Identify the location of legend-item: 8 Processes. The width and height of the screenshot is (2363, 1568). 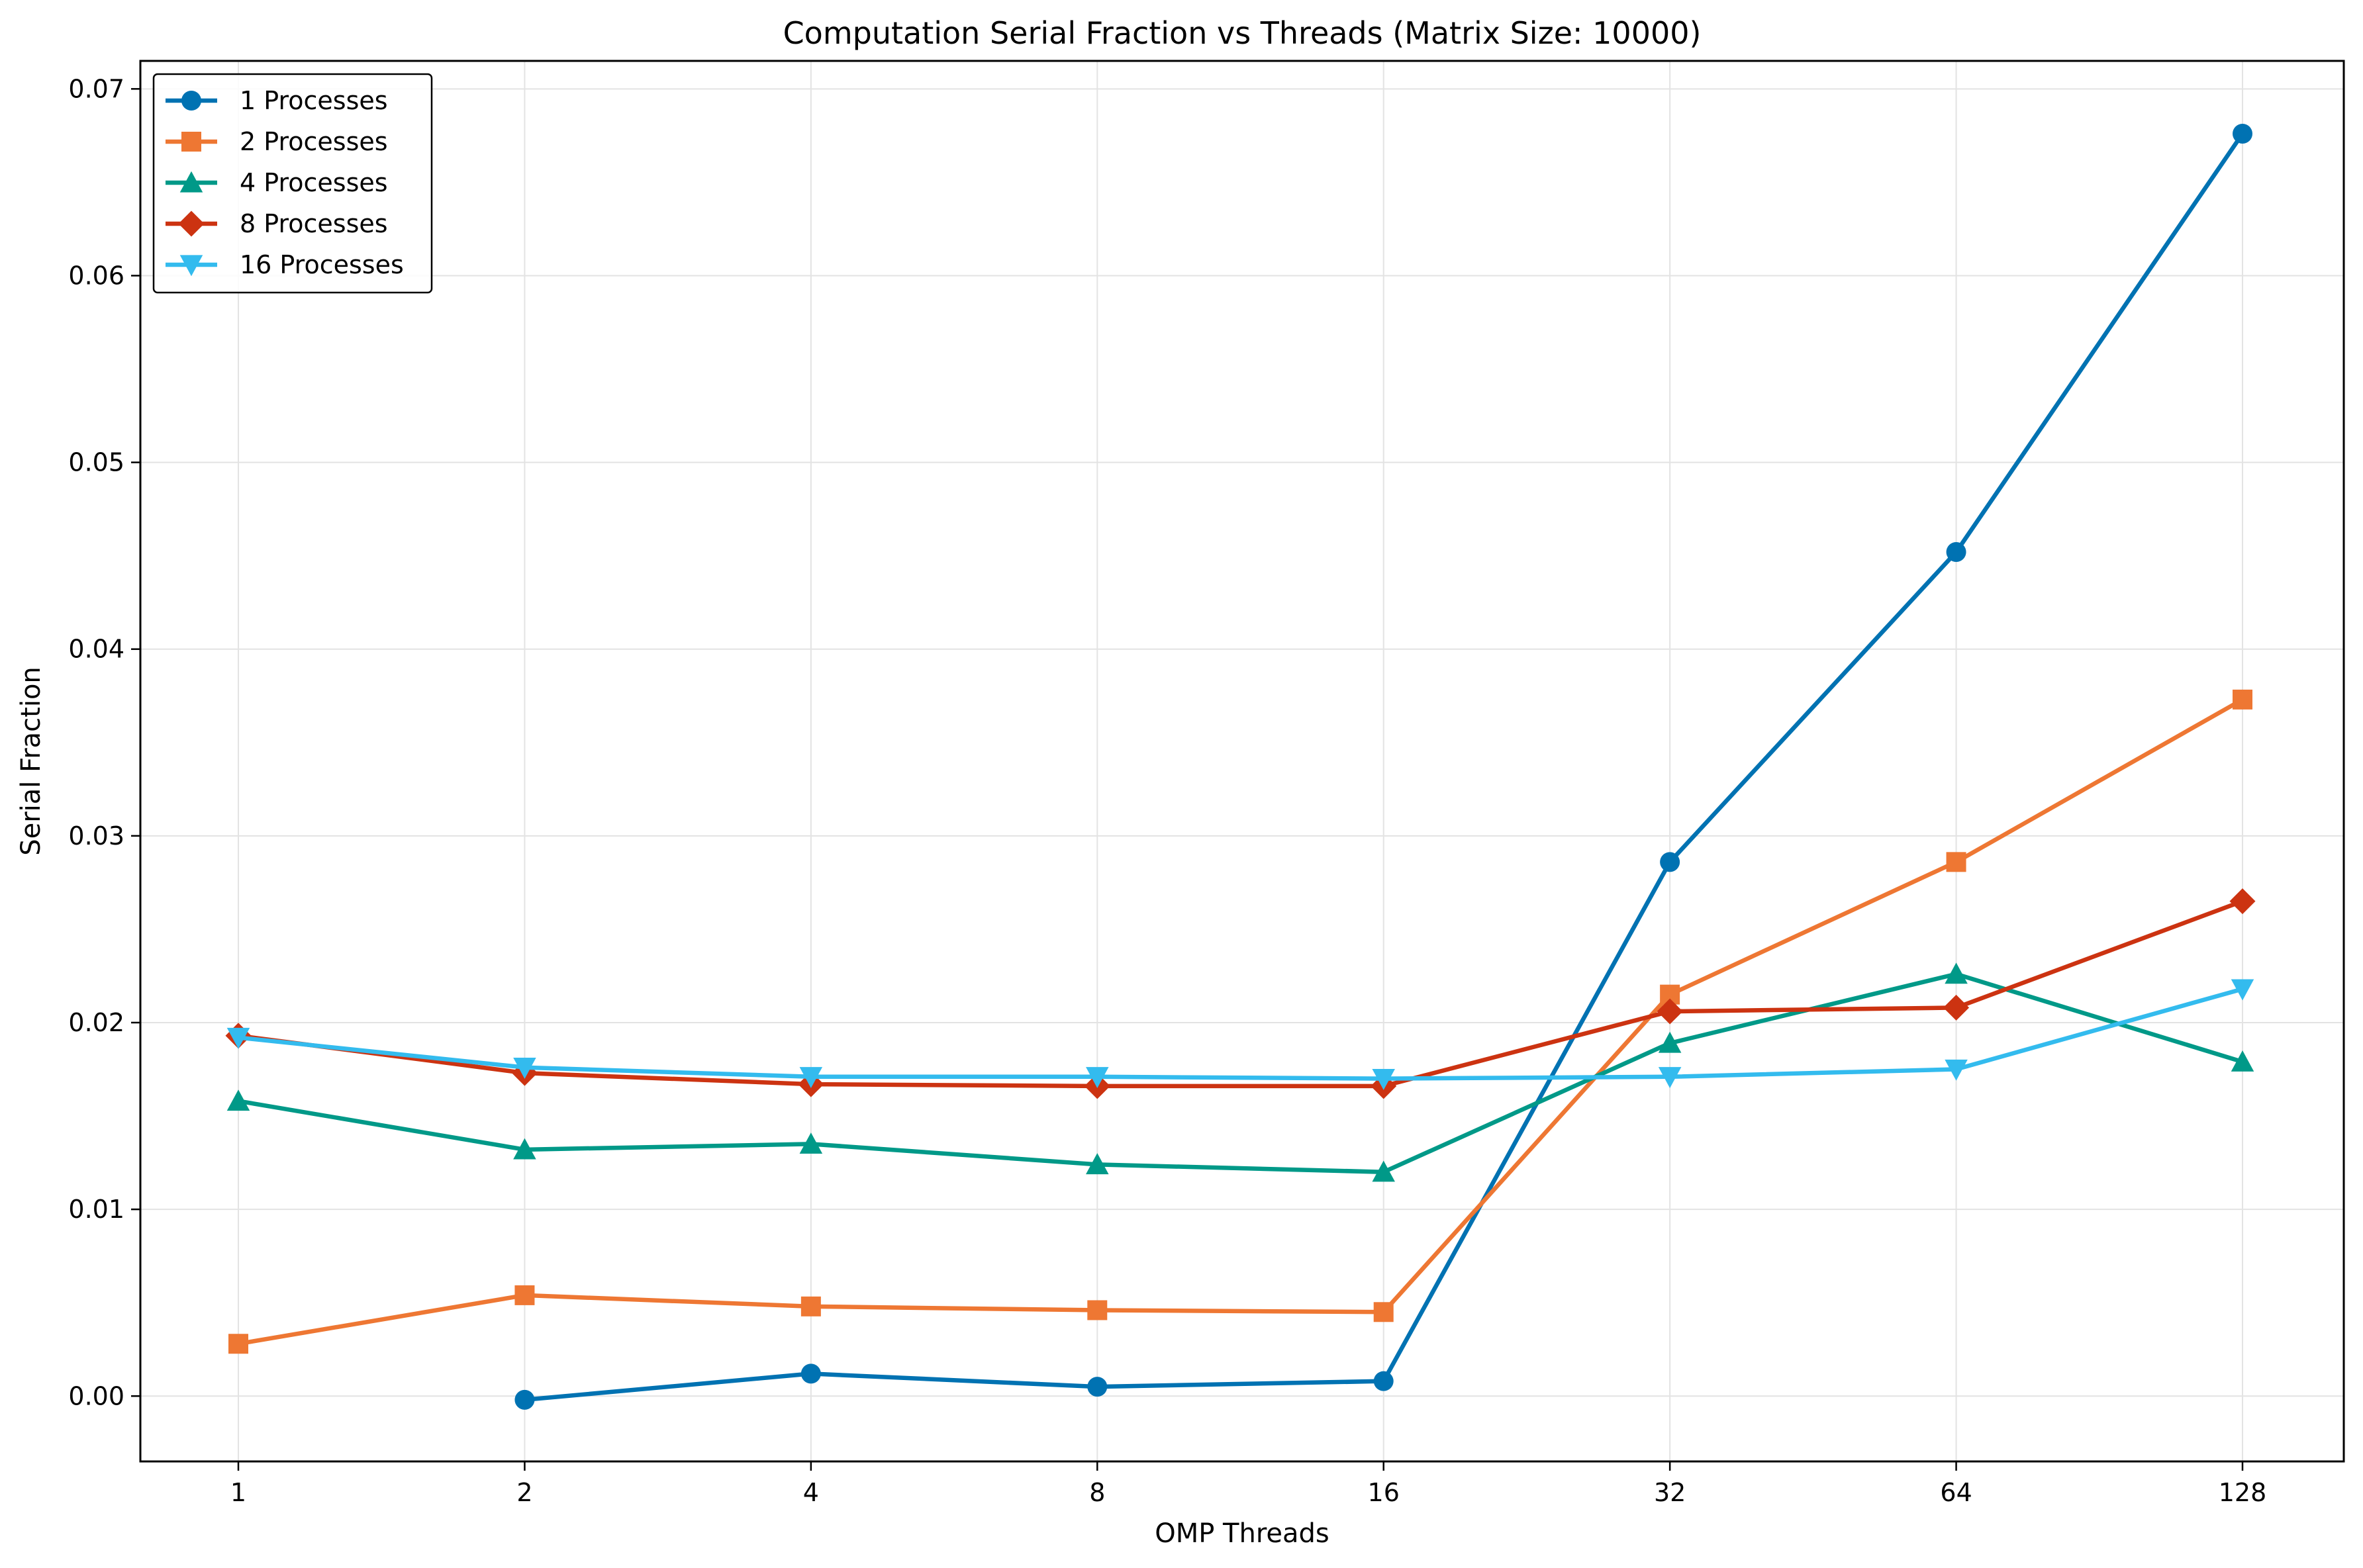
(277, 223).